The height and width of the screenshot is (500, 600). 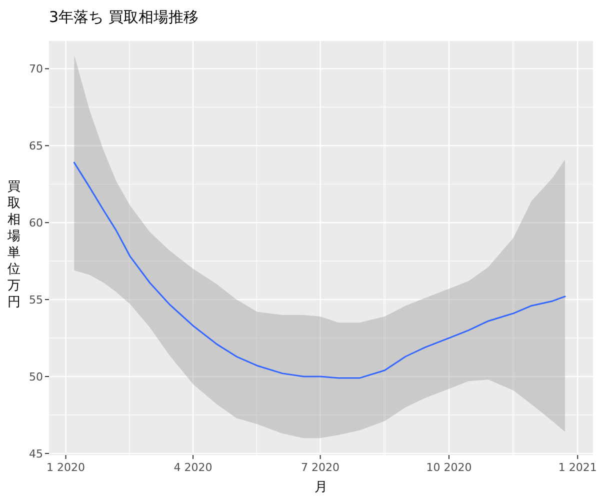 I want to click on y-tick-label: 70, so click(x=36, y=69).